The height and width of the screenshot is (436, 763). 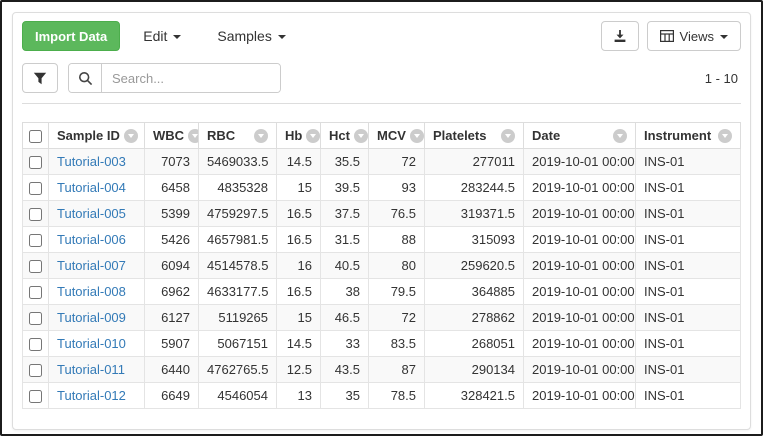 I want to click on column-header-mcv: MCV, so click(x=396, y=135).